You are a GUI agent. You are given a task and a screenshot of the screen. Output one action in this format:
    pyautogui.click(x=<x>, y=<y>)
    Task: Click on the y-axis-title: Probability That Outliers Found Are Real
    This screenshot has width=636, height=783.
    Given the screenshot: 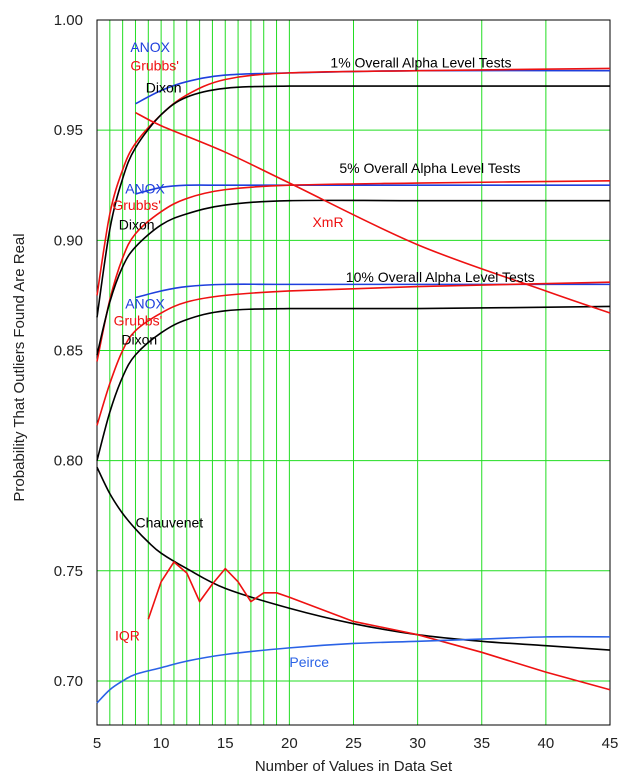 What is the action you would take?
    pyautogui.click(x=19, y=367)
    